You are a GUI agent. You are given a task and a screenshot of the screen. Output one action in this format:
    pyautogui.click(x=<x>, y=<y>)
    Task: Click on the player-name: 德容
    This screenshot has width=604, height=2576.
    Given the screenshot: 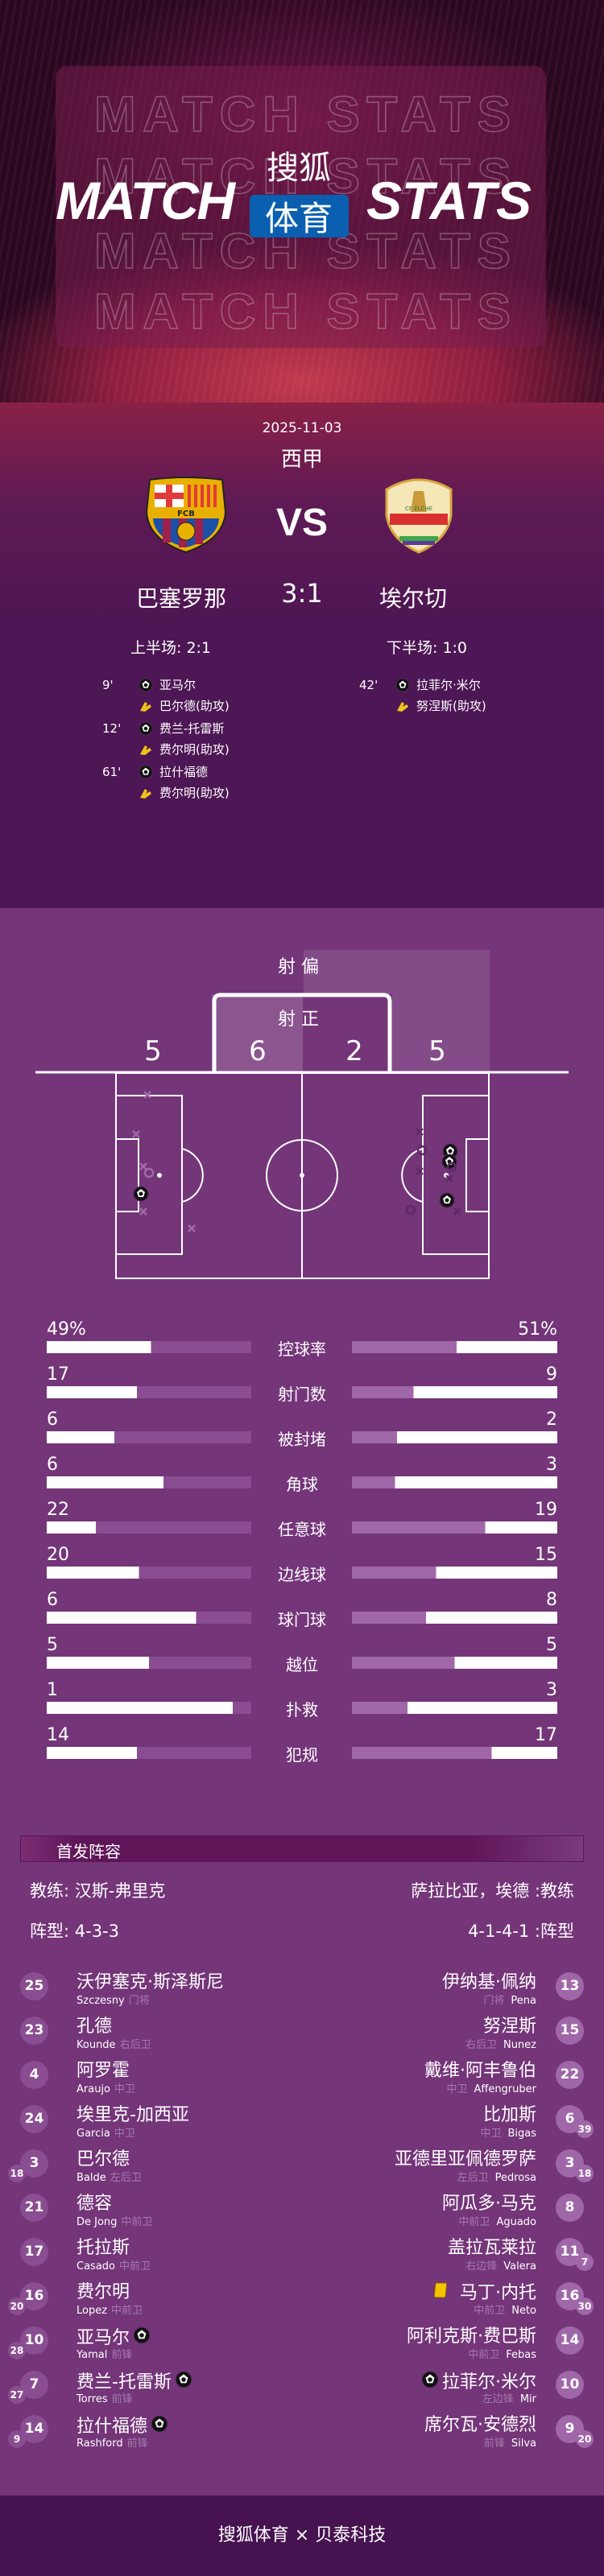 What is the action you would take?
    pyautogui.click(x=95, y=2204)
    